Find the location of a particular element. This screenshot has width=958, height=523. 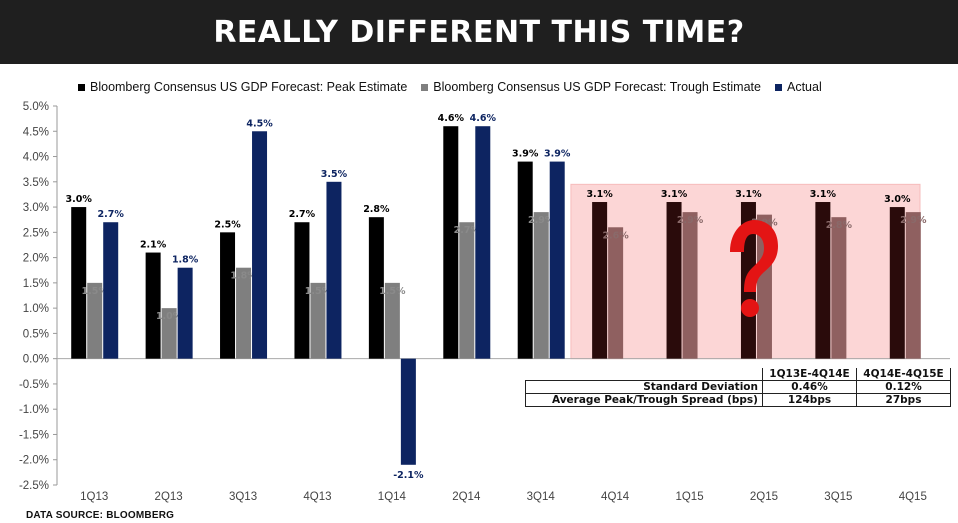

stats-table-row: Standard Deviation 0.46% 0.12% is located at coordinates (738, 387).